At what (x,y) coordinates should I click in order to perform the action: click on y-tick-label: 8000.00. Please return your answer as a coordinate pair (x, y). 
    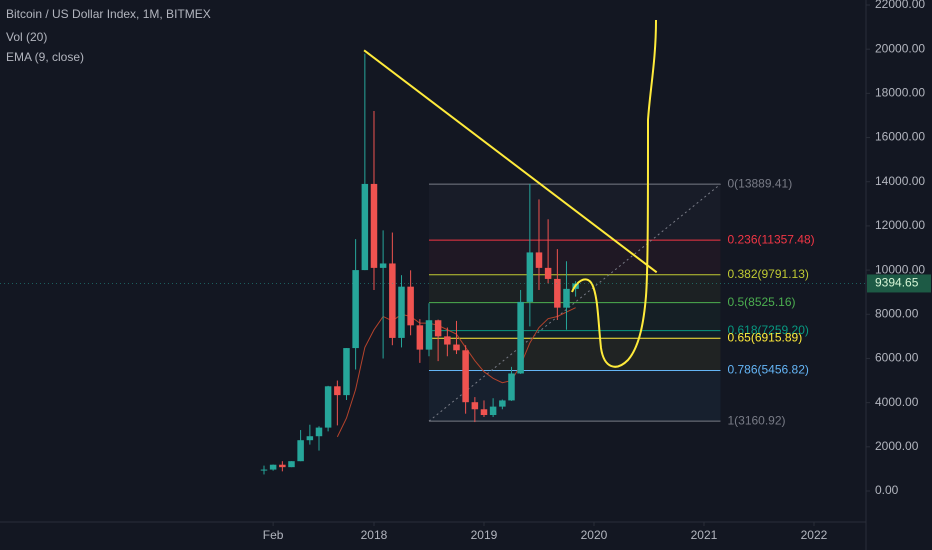
    Looking at the image, I should click on (897, 313).